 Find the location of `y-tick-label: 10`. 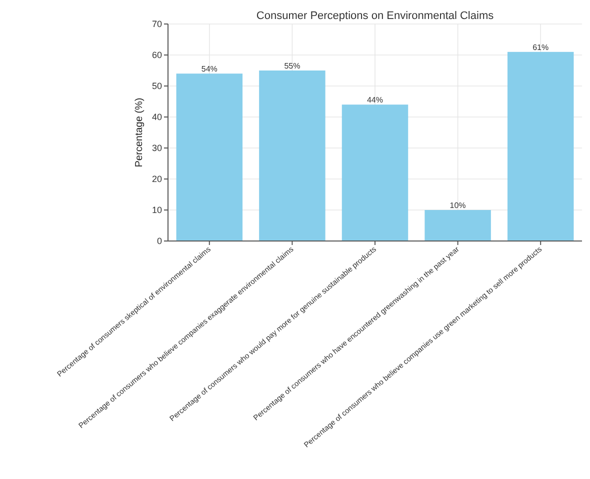

y-tick-label: 10 is located at coordinates (157, 210).